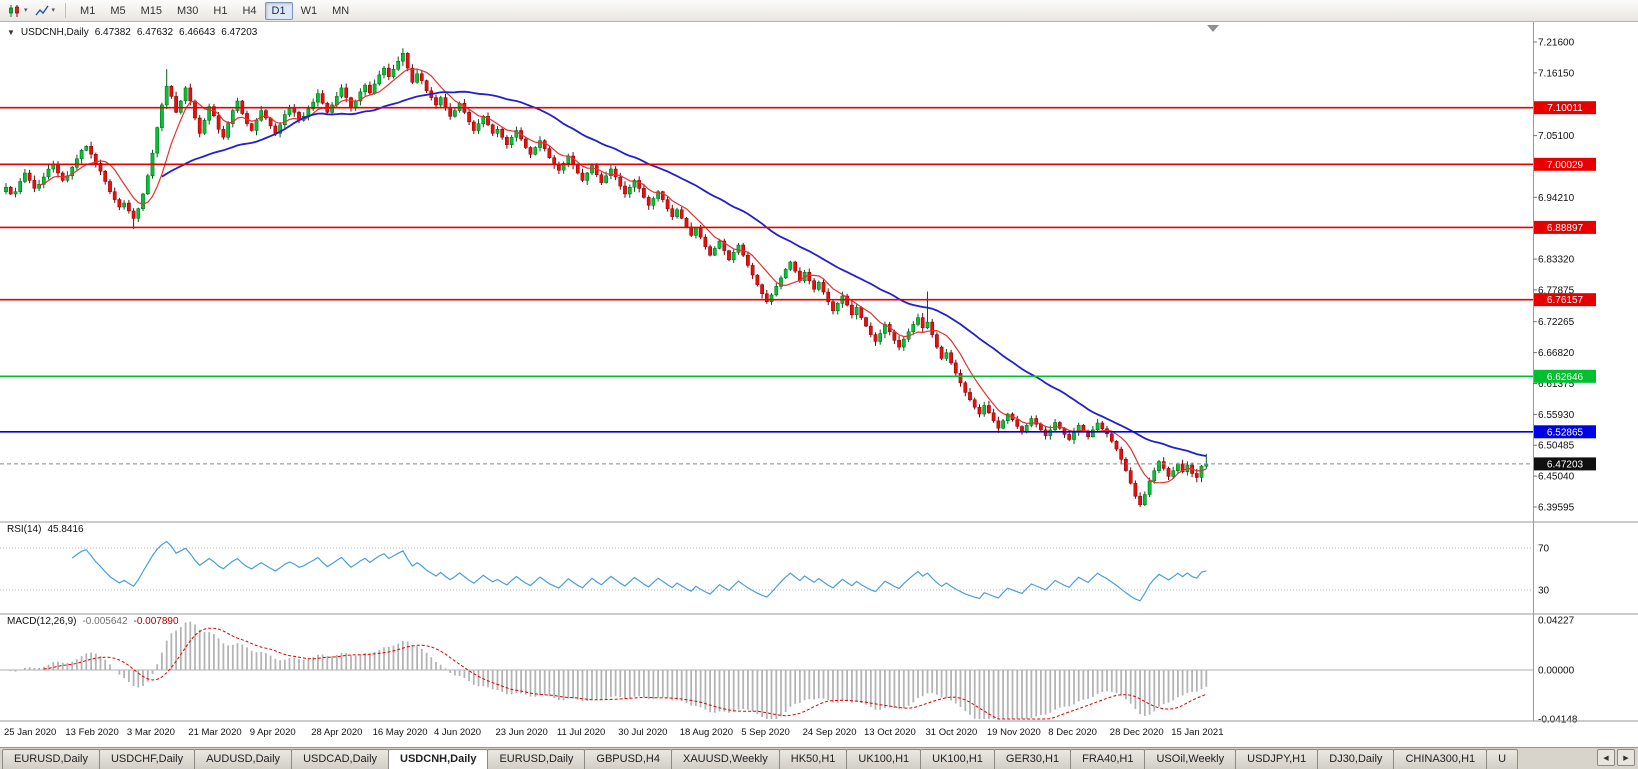  What do you see at coordinates (706, 732) in the screenshot?
I see `svg-text: 18 Aug 2020` at bounding box center [706, 732].